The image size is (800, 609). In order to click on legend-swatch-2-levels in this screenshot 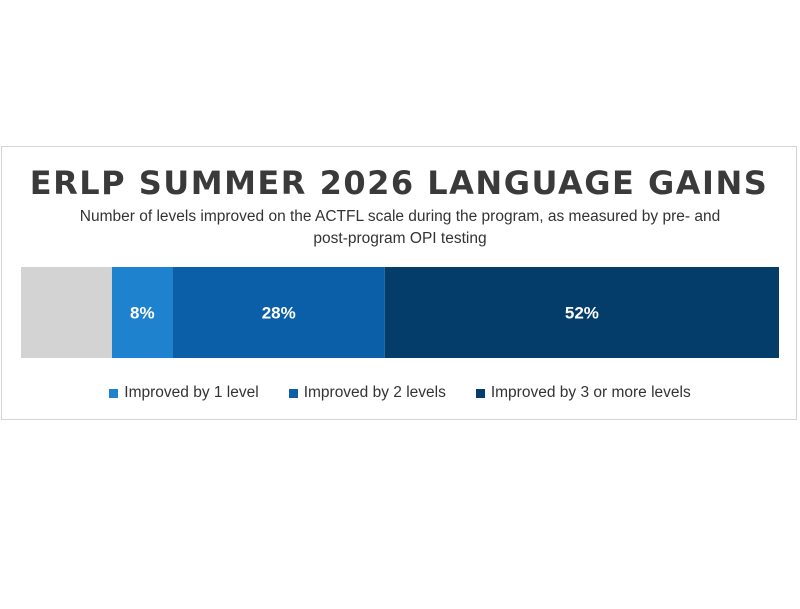, I will do `click(293, 393)`.